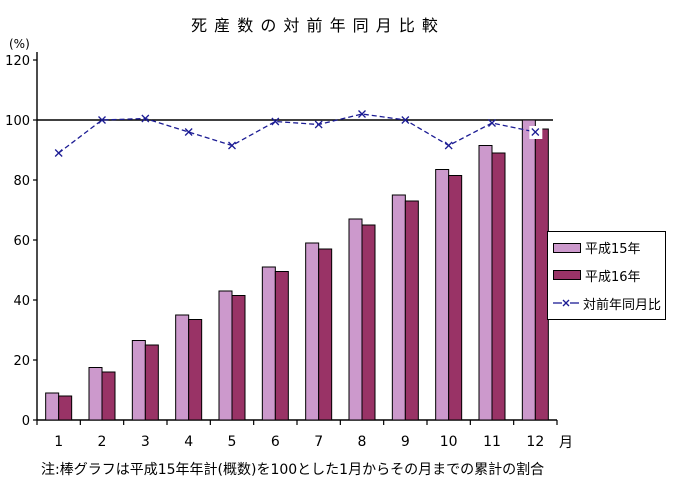 This screenshot has width=675, height=490. Describe the element at coordinates (535, 442) in the screenshot. I see `x-tick-label-12: 12` at that location.